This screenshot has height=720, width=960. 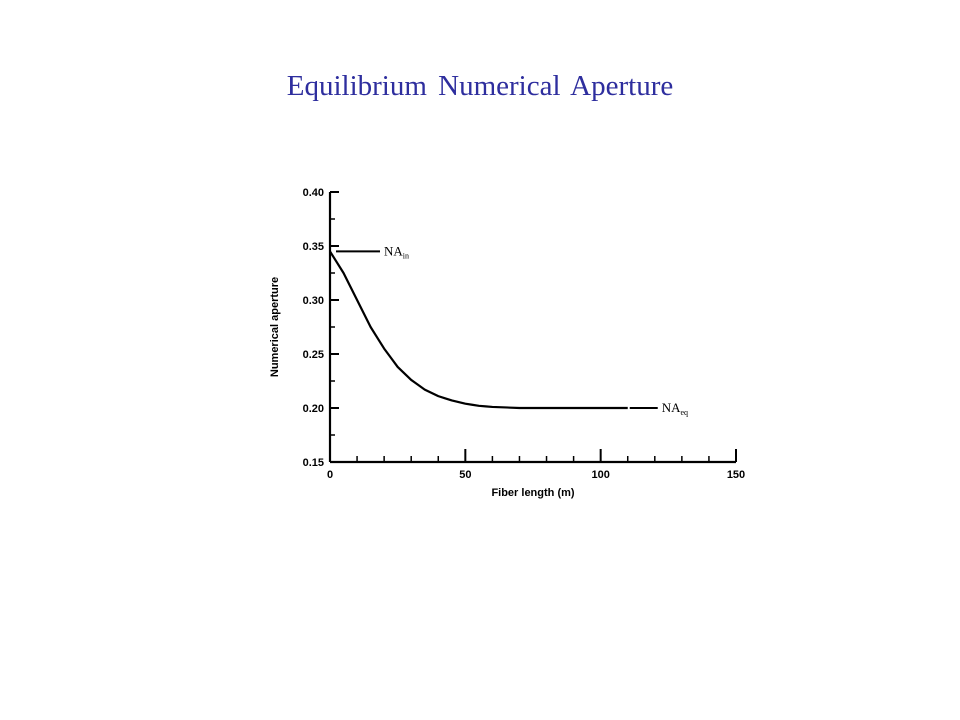 I want to click on y-tick-label: 0.15, so click(x=313, y=463).